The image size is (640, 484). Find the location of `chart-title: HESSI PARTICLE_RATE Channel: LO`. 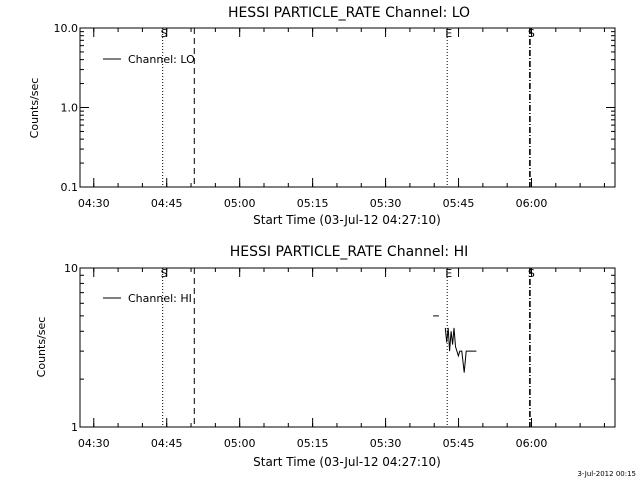

chart-title: HESSI PARTICLE_RATE Channel: LO is located at coordinates (349, 13).